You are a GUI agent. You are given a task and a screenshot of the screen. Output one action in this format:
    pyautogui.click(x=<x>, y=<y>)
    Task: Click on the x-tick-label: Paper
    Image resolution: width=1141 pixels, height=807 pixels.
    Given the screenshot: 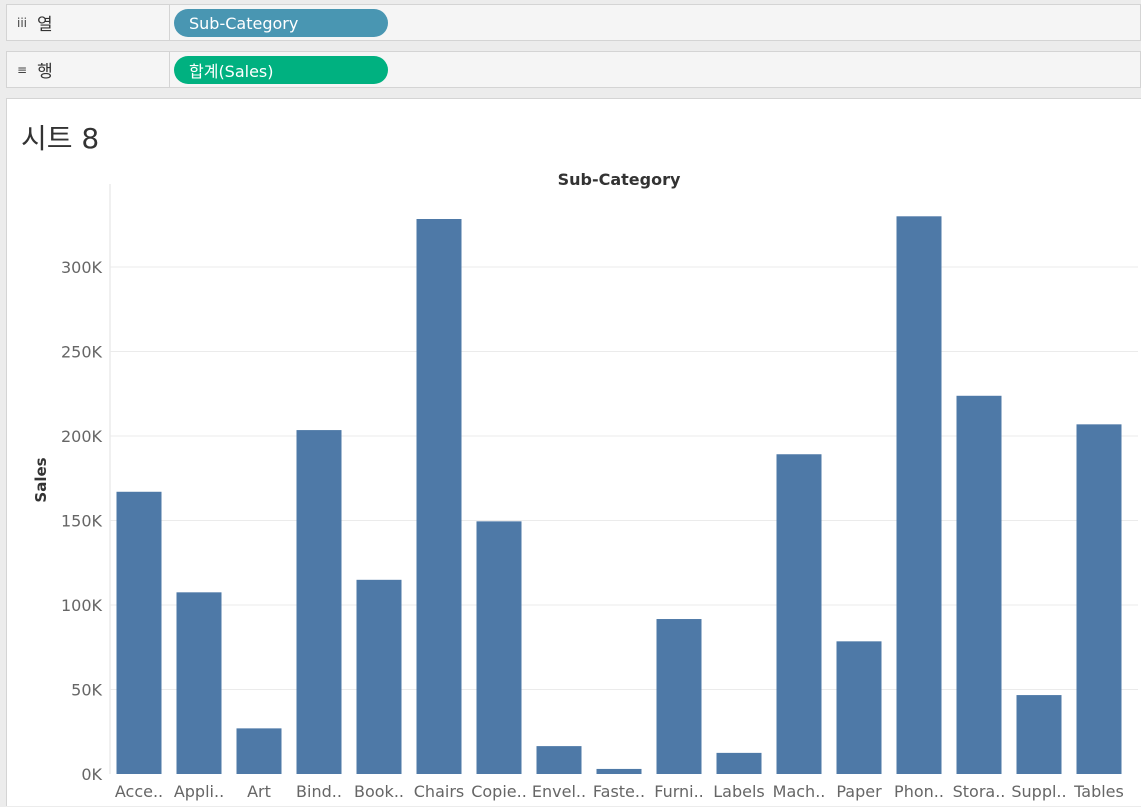 What is the action you would take?
    pyautogui.click(x=859, y=791)
    